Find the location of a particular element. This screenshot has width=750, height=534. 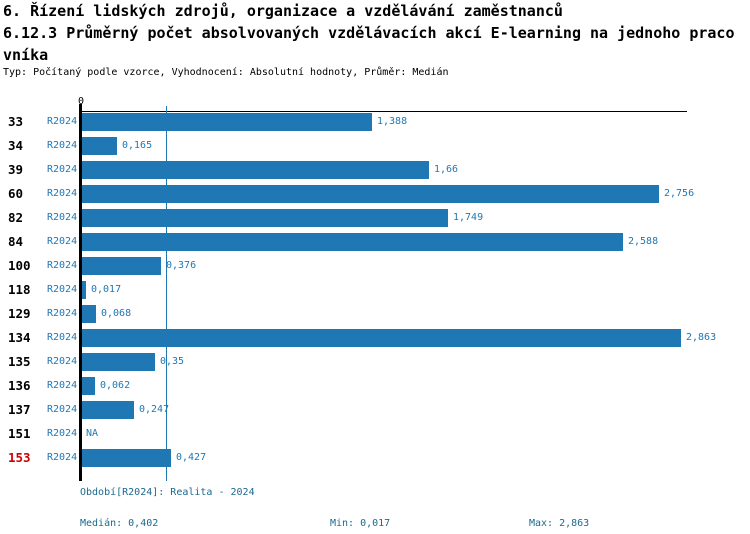

y-axis-line is located at coordinates (80, 292).